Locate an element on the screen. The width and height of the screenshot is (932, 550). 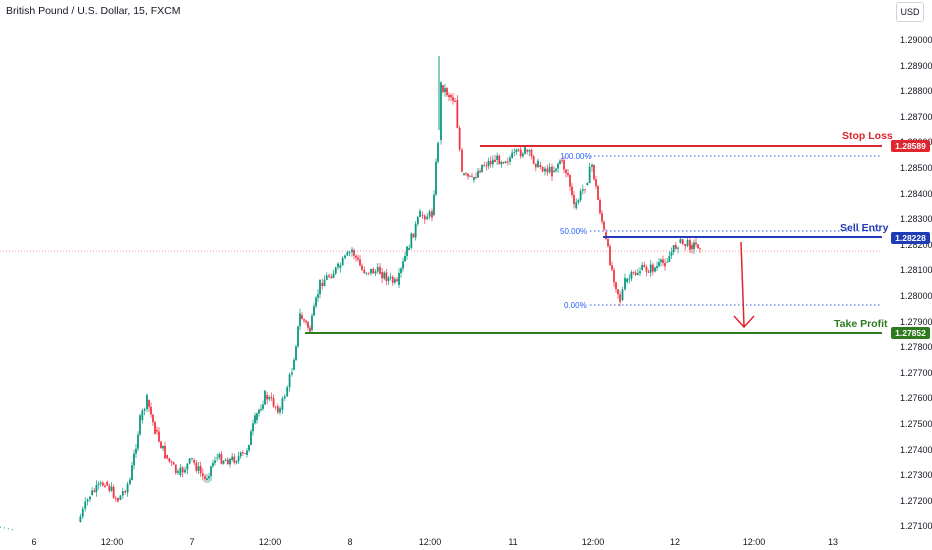
price-tick: 1.27200 is located at coordinates (916, 500).